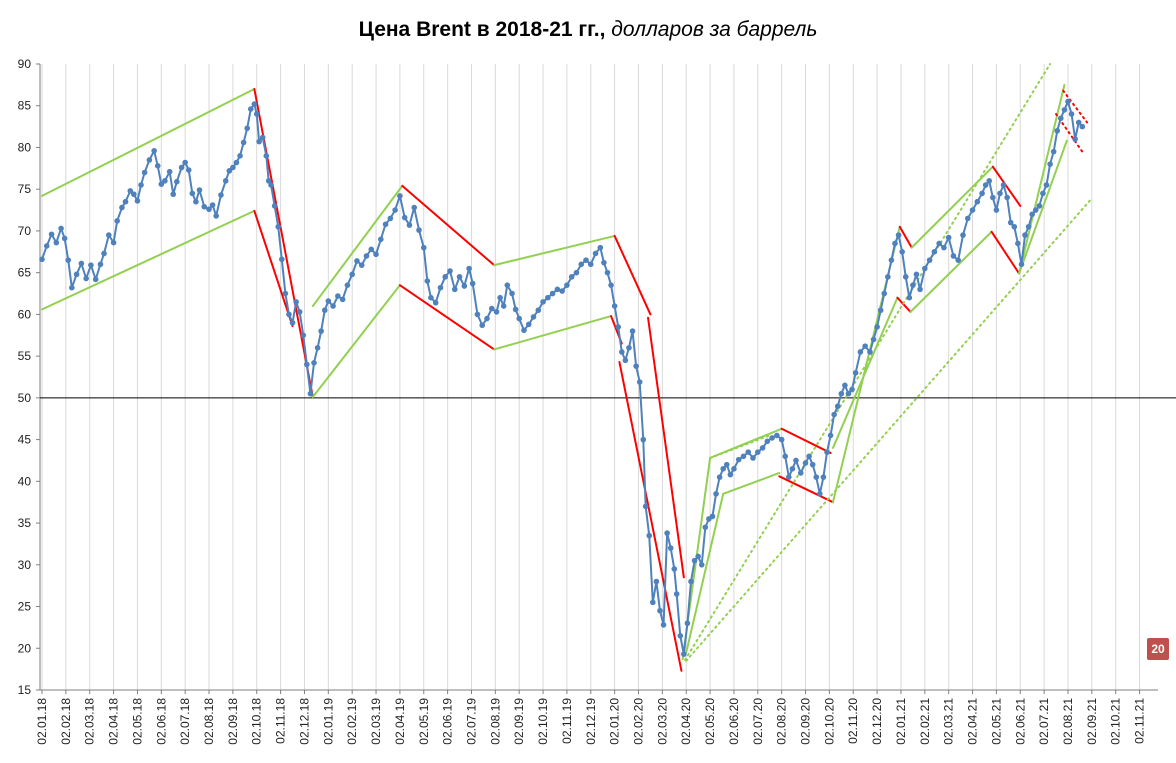  What do you see at coordinates (257, 721) in the screenshot?
I see `x-tick-label: 02.10.18` at bounding box center [257, 721].